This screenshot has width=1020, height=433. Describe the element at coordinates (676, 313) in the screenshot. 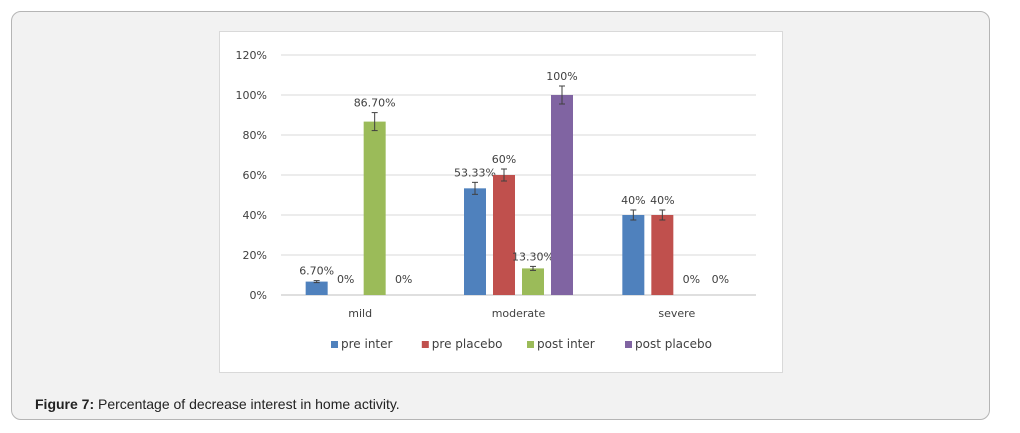

I see `x-tick-label: severe` at that location.